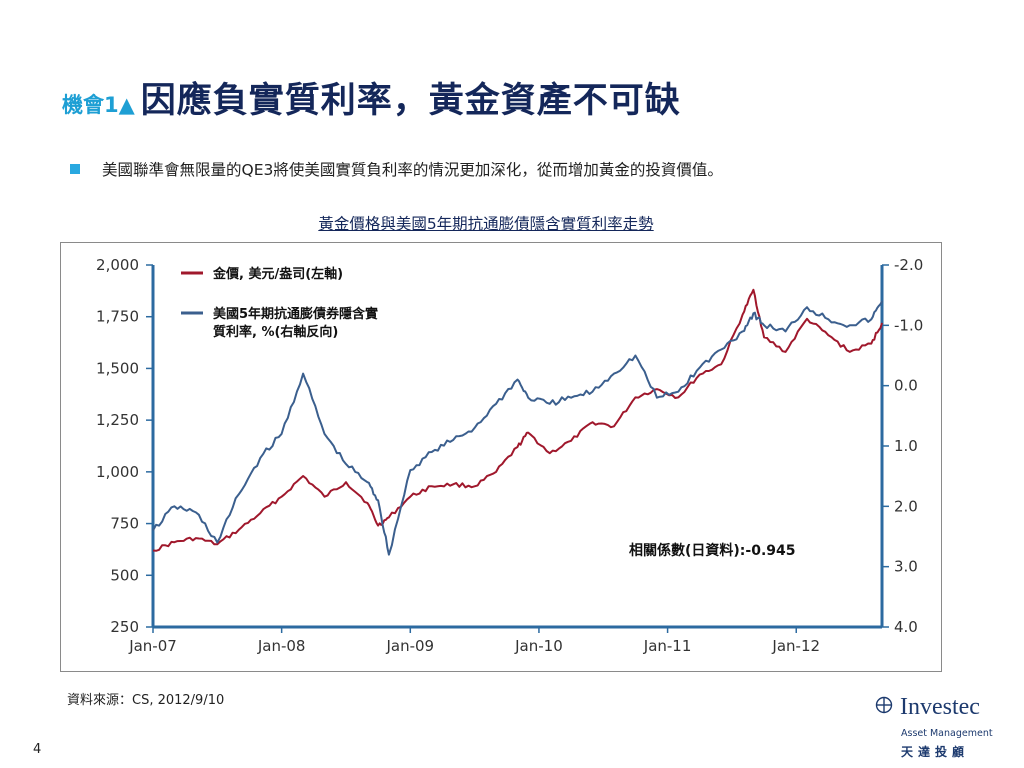 This screenshot has height=768, width=1024. What do you see at coordinates (117, 368) in the screenshot?
I see `left-tick-label: 1,500` at bounding box center [117, 368].